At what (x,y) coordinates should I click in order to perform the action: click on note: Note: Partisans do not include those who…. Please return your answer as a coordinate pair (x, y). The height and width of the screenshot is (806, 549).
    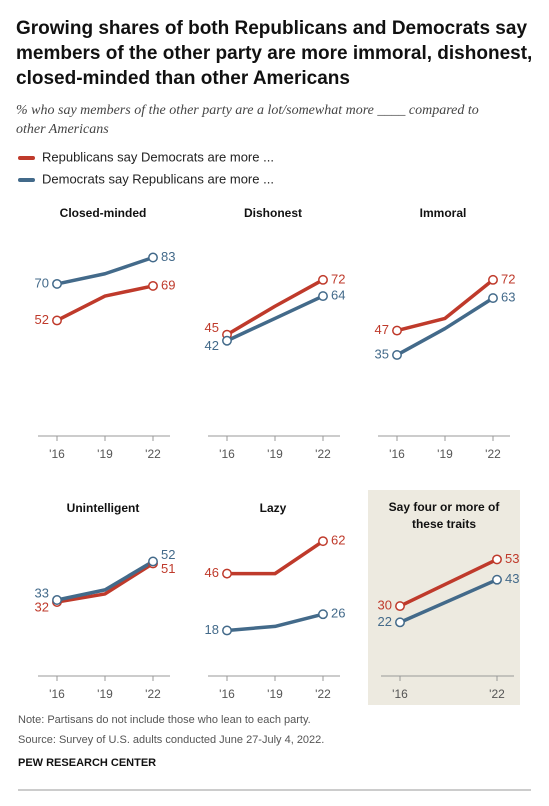
    Looking at the image, I should click on (164, 720).